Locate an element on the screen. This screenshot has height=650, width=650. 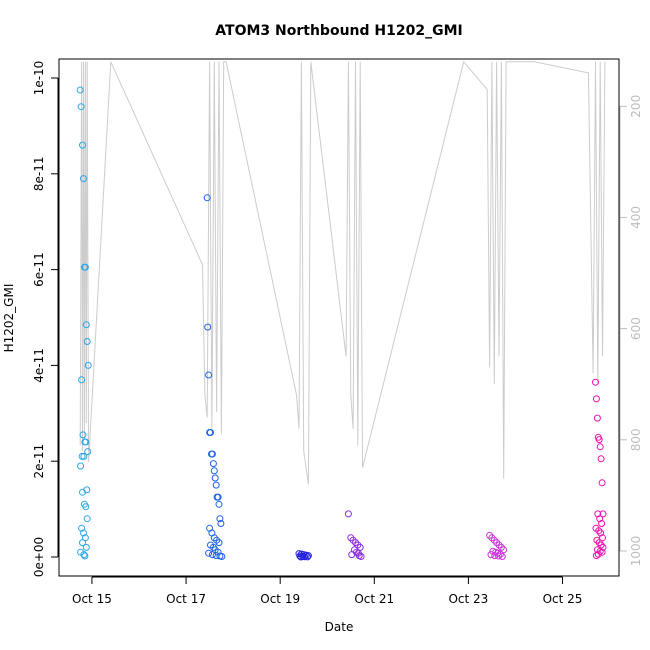
right-tick-label: 200 is located at coordinates (636, 106).